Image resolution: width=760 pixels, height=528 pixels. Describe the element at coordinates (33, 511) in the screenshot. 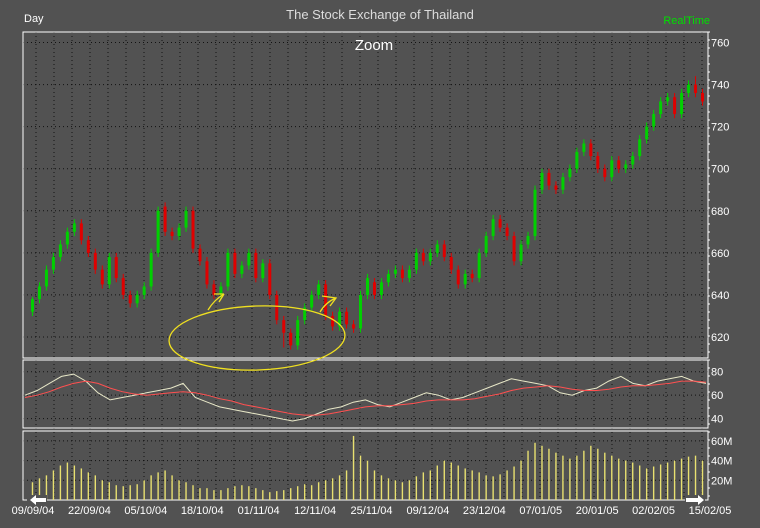

I see `date-tick-label: 09/09/04` at that location.